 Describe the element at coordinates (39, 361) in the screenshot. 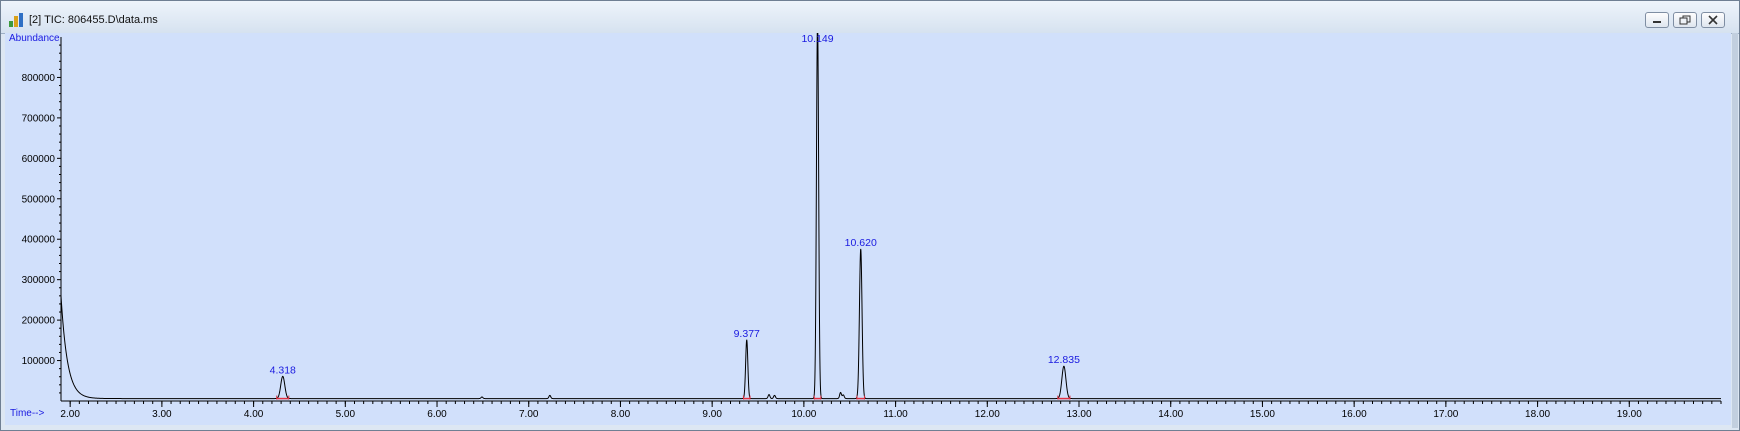

I see `y-tick-label: 100000` at that location.